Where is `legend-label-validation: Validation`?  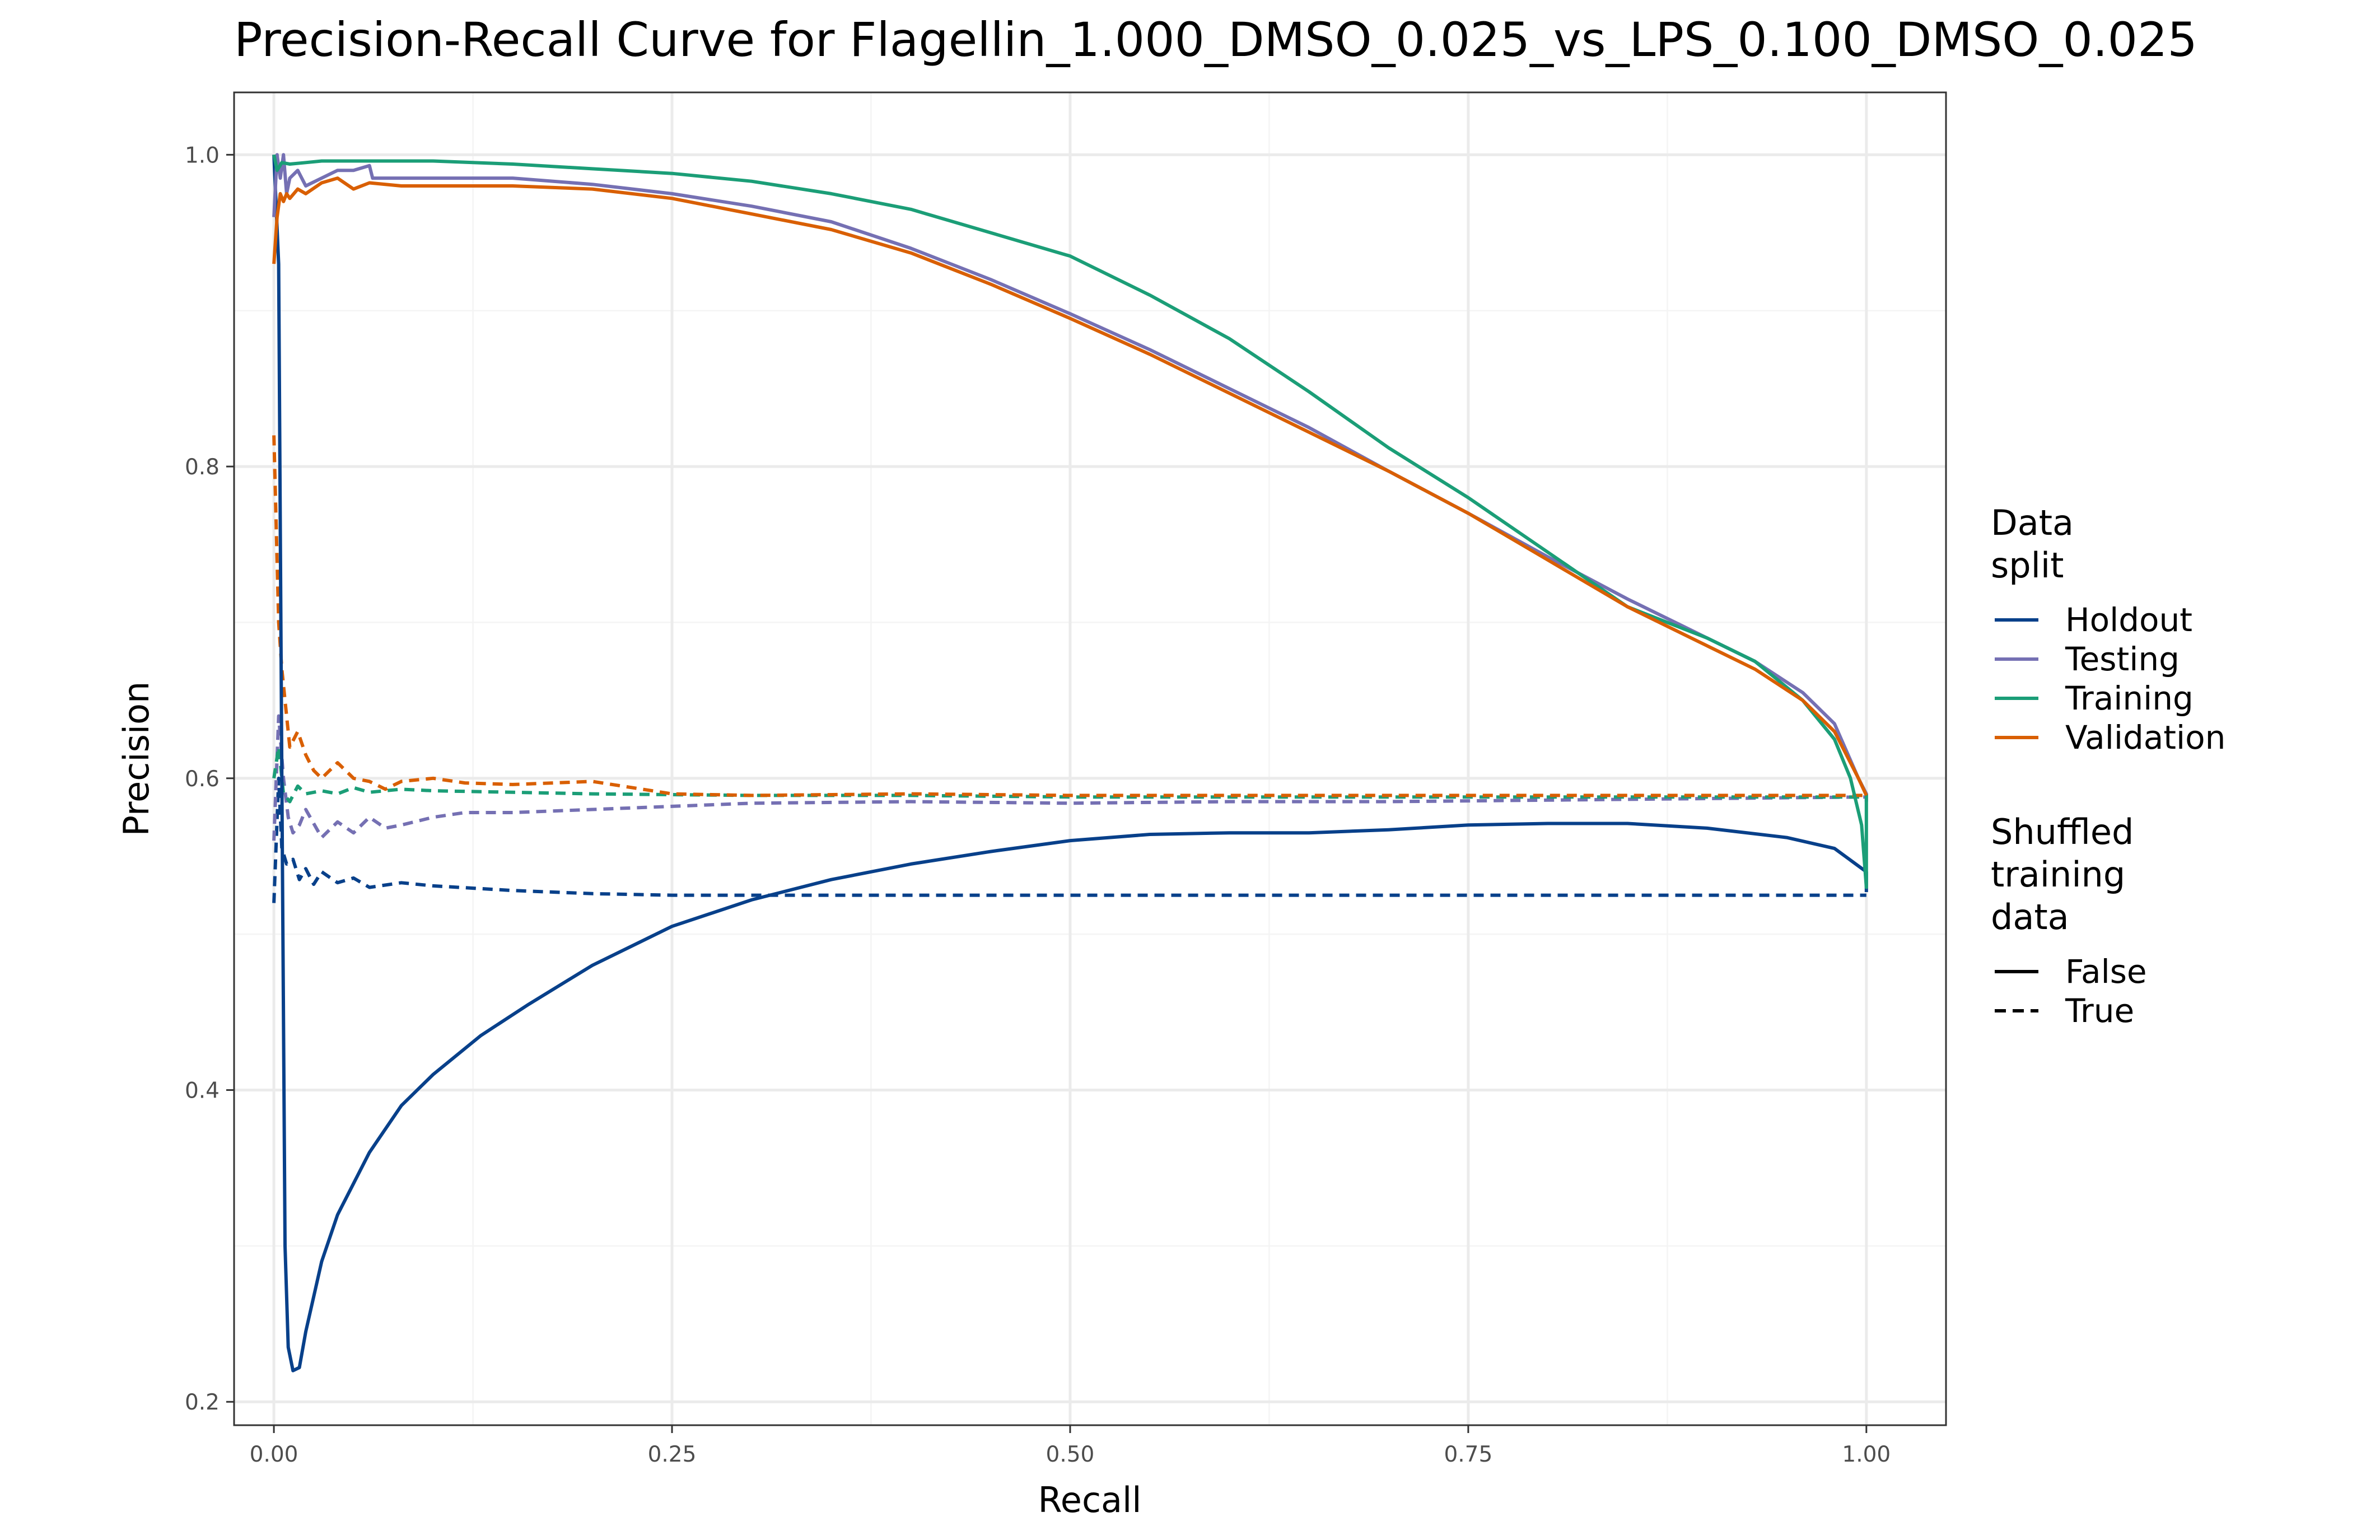 legend-label-validation: Validation is located at coordinates (2145, 738).